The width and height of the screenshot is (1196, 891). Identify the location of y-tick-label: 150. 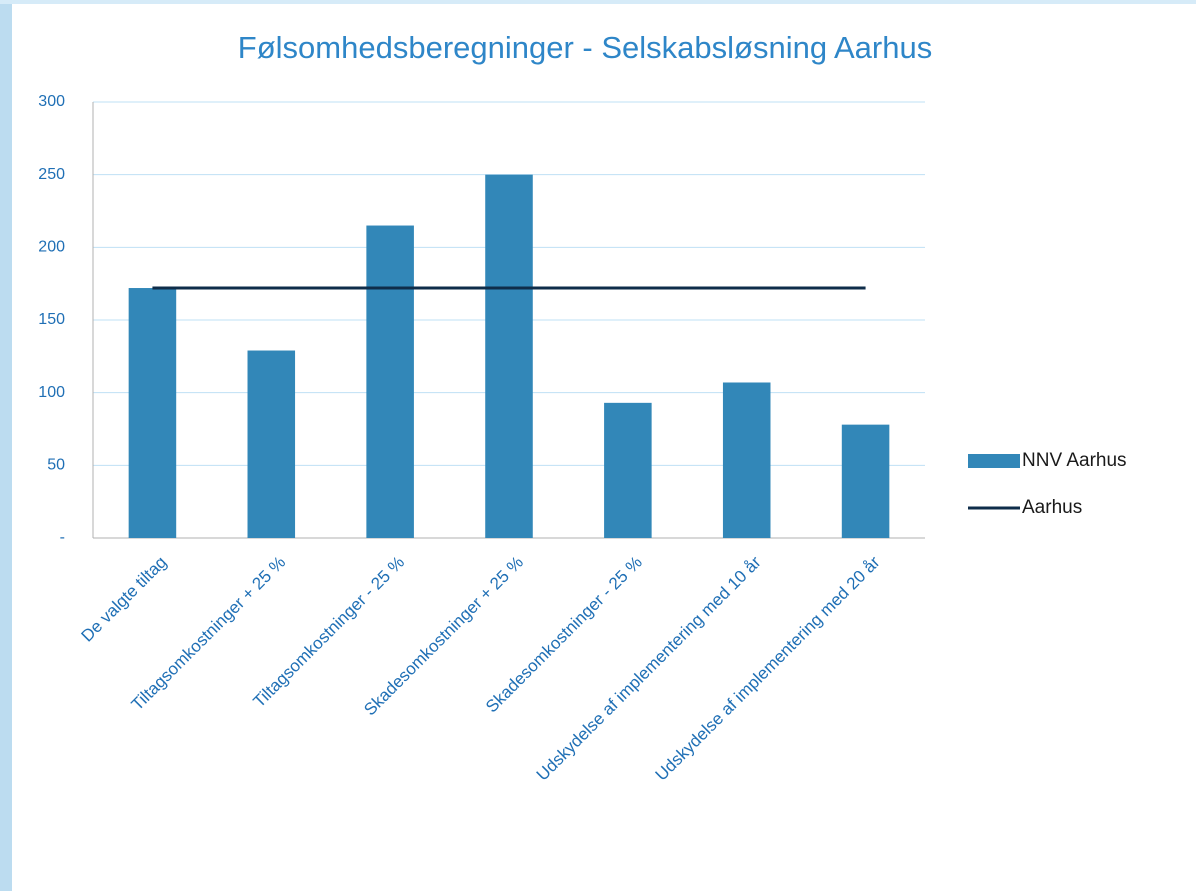
(51, 319).